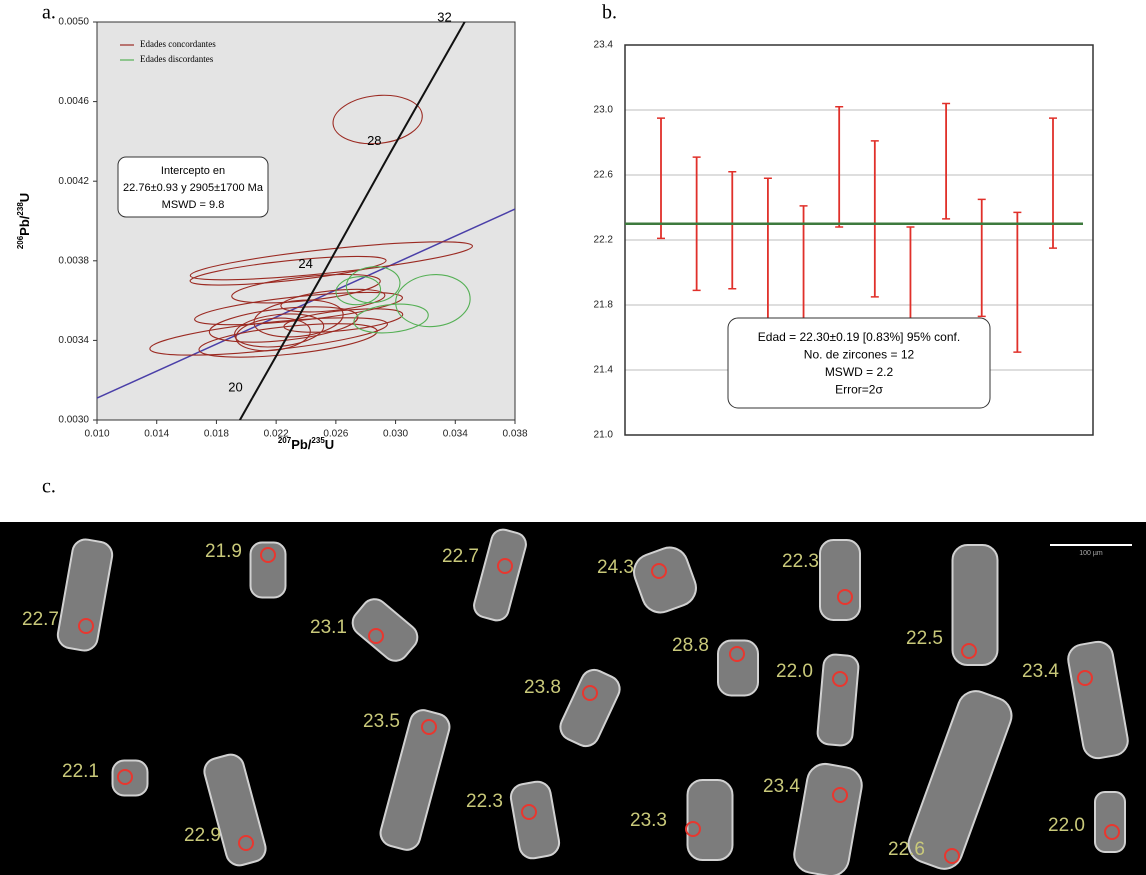 The height and width of the screenshot is (875, 1146). What do you see at coordinates (49, 487) in the screenshot?
I see `panel-label: c.` at bounding box center [49, 487].